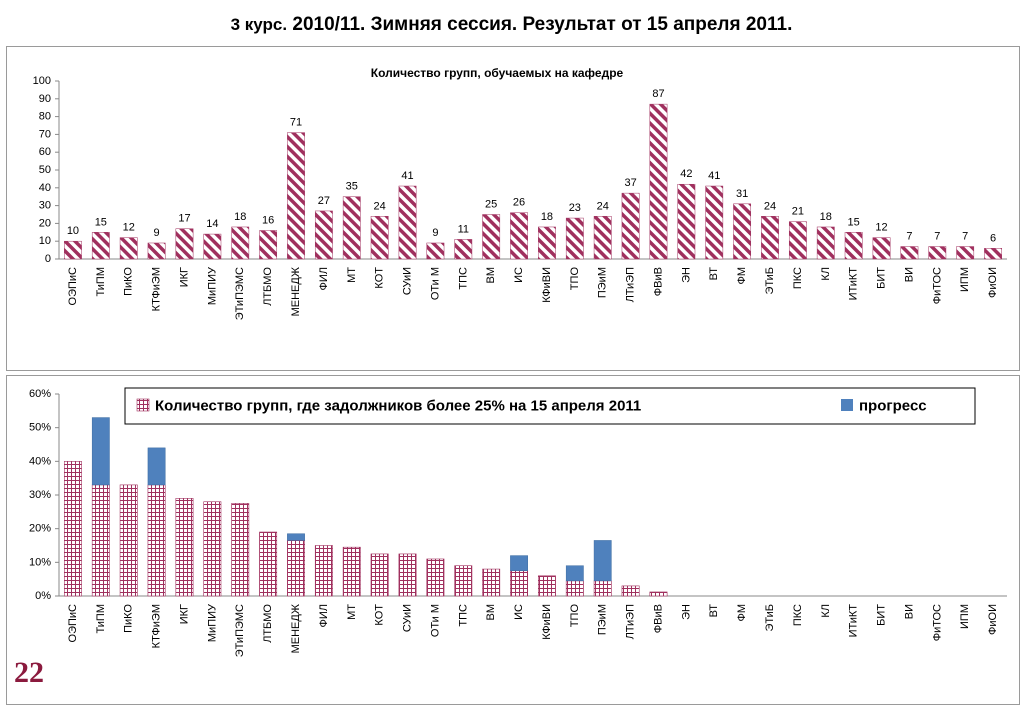 This screenshot has height=708, width=1023. What do you see at coordinates (45, 152) in the screenshot?
I see `y-tick-label: 60` at bounding box center [45, 152].